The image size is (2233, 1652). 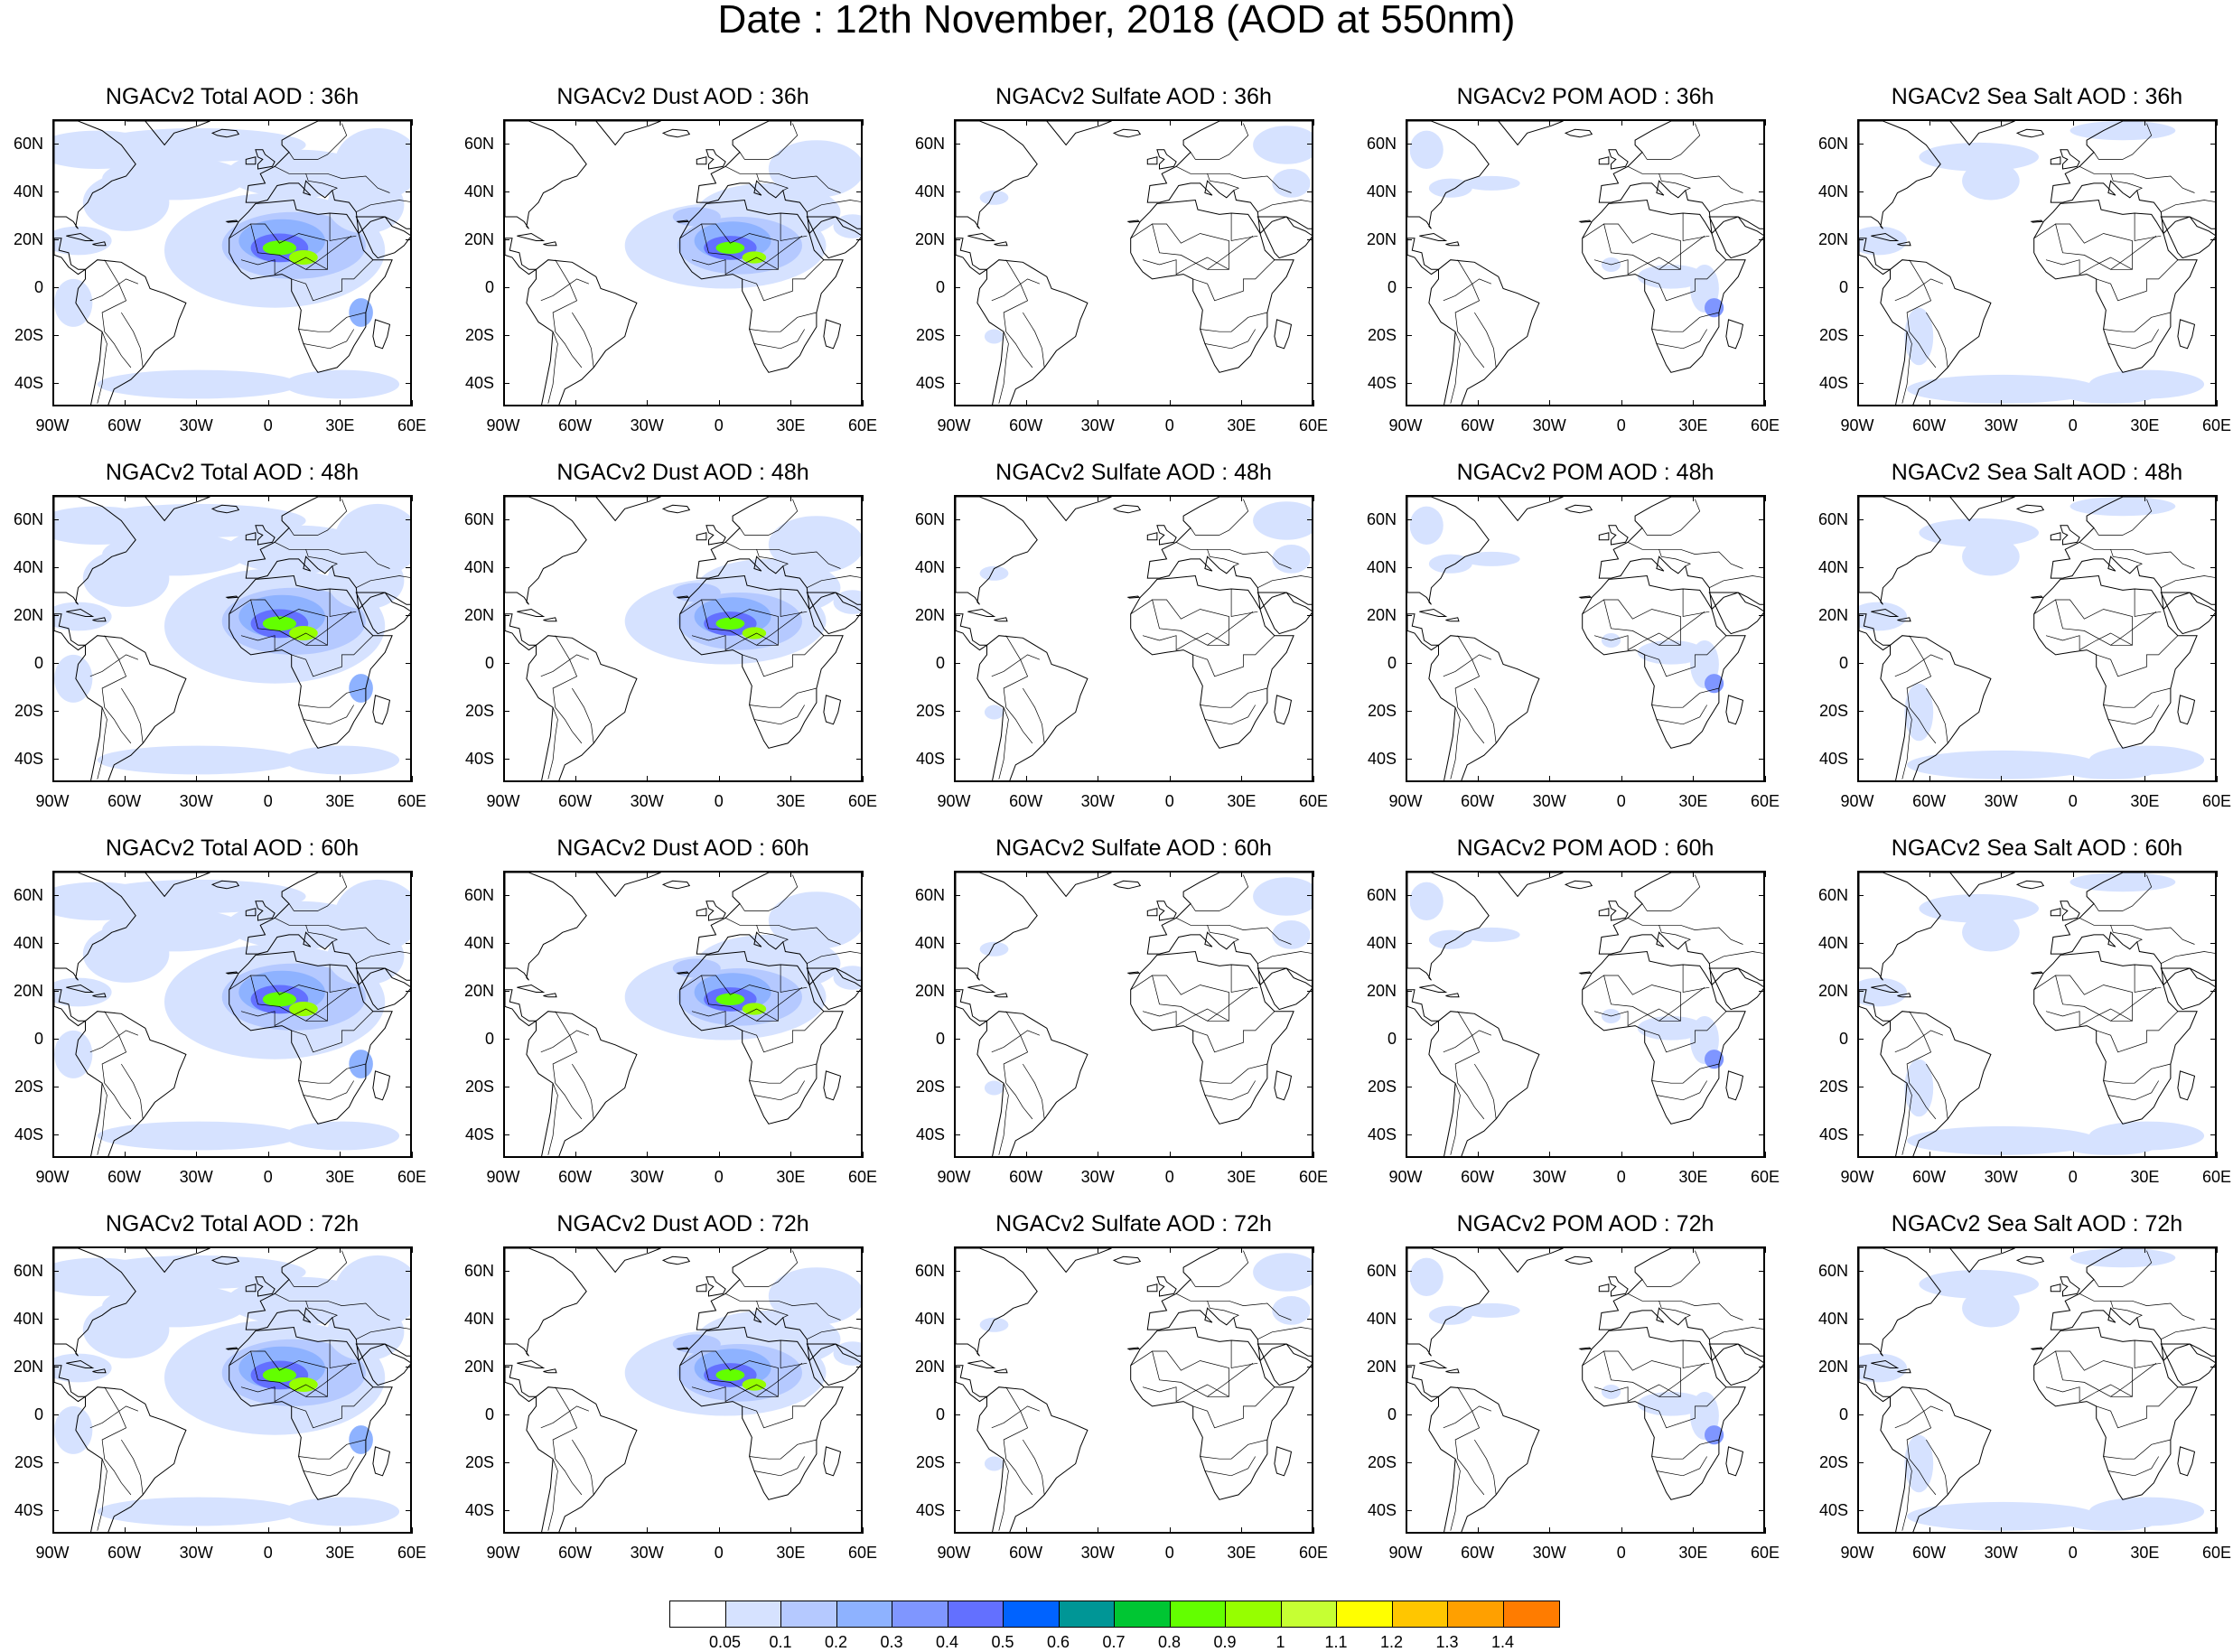 What do you see at coordinates (28, 1461) in the screenshot?
I see `lat-tick-label: 20S` at bounding box center [28, 1461].